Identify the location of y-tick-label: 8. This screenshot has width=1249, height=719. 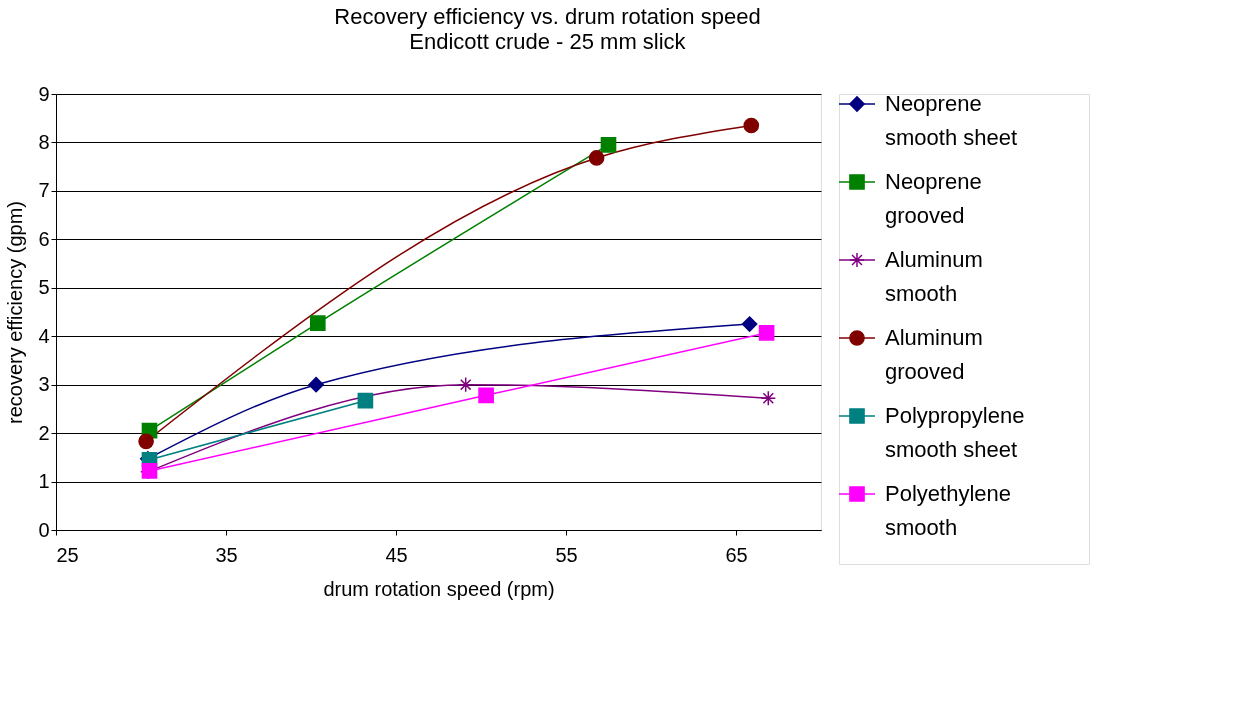
(44, 141).